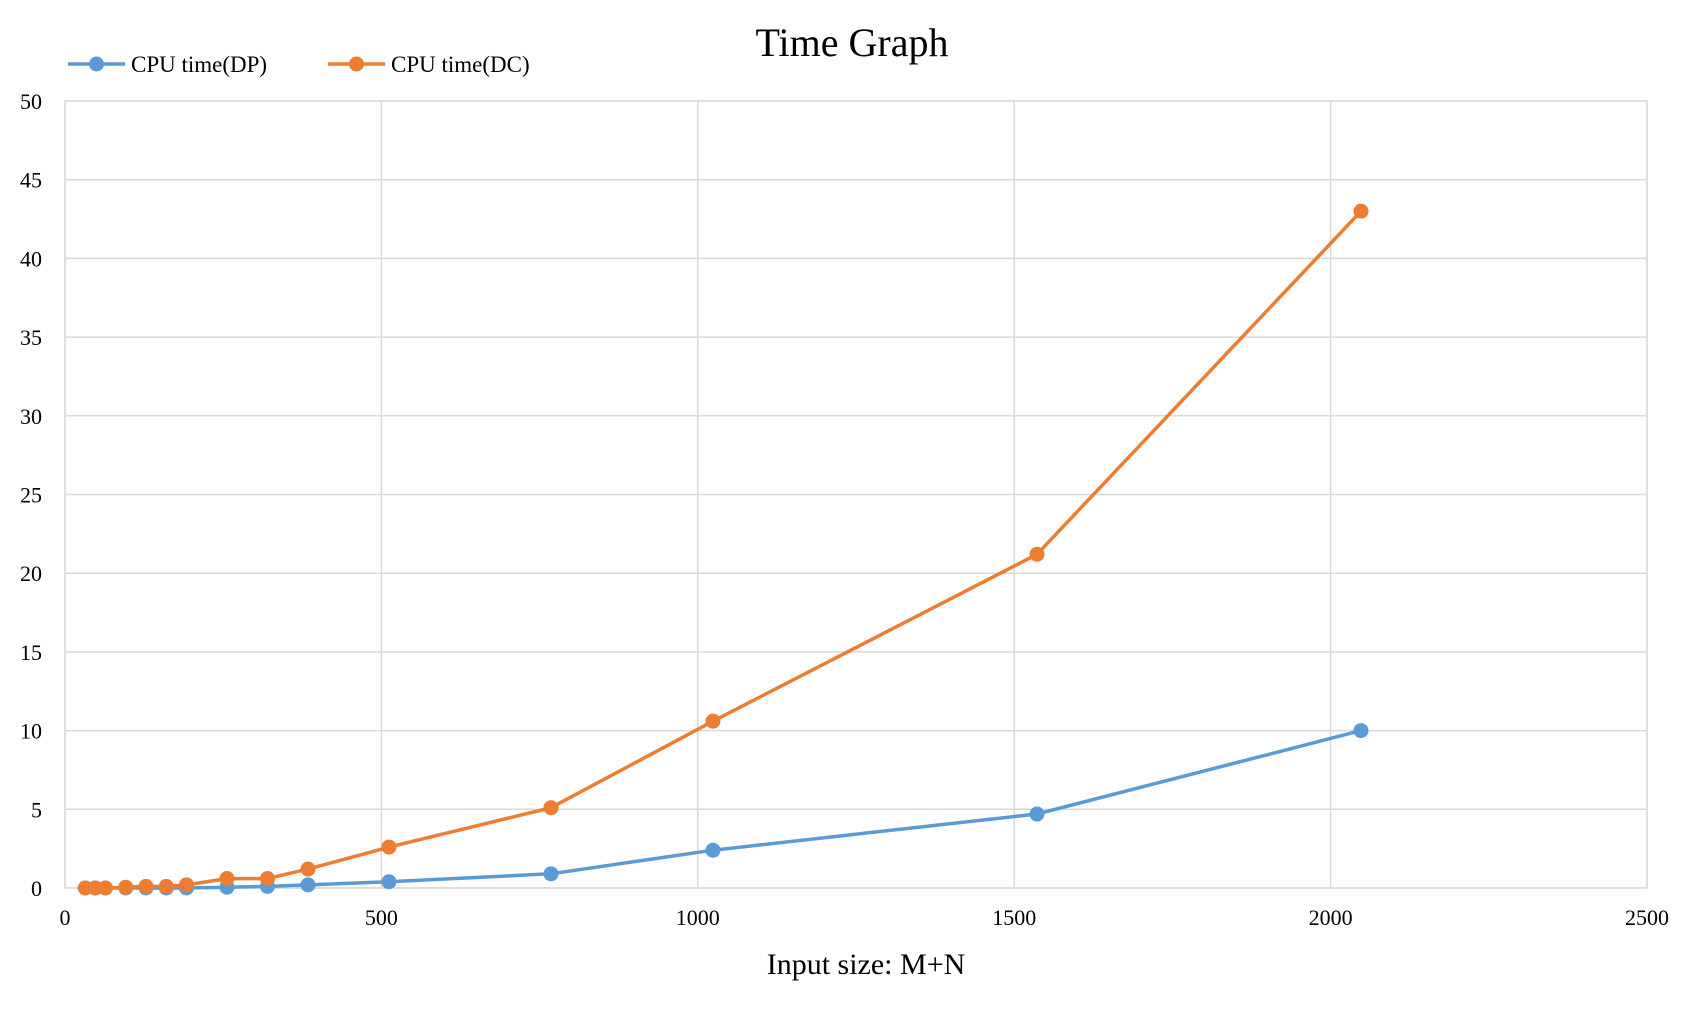  I want to click on y-tick-label: 35, so click(31, 337).